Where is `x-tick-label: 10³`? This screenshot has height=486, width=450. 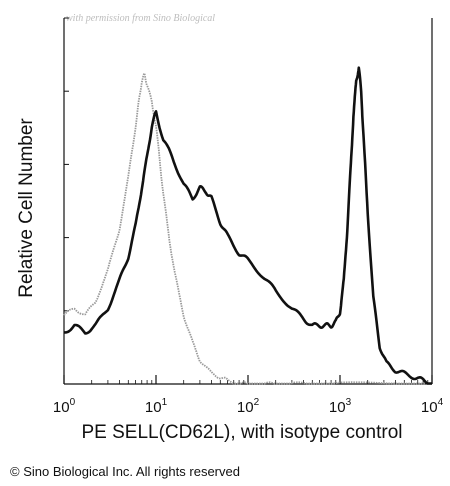
x-tick-label: 10³ is located at coordinates (340, 406).